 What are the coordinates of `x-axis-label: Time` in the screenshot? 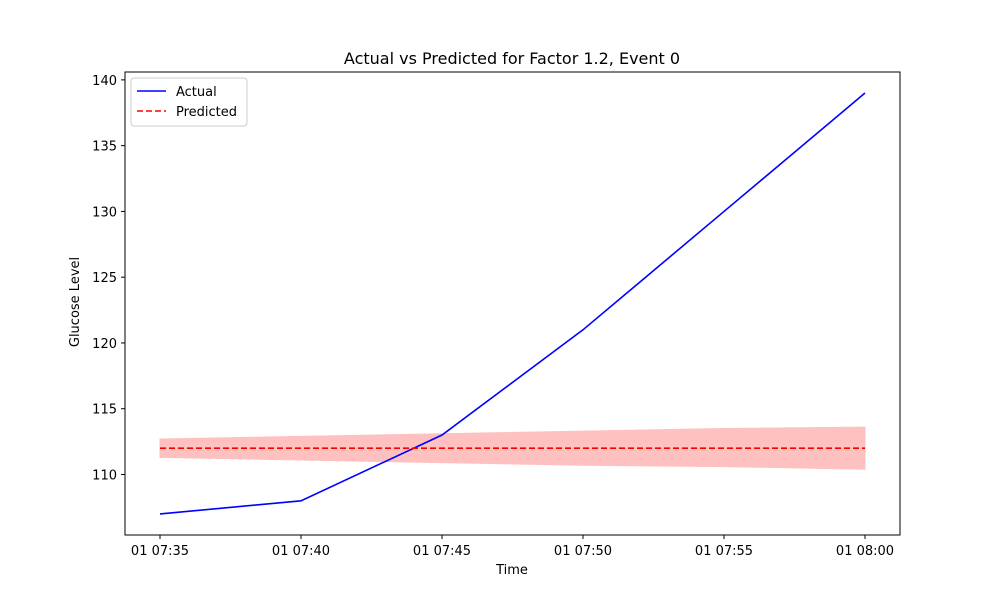 It's located at (511, 570).